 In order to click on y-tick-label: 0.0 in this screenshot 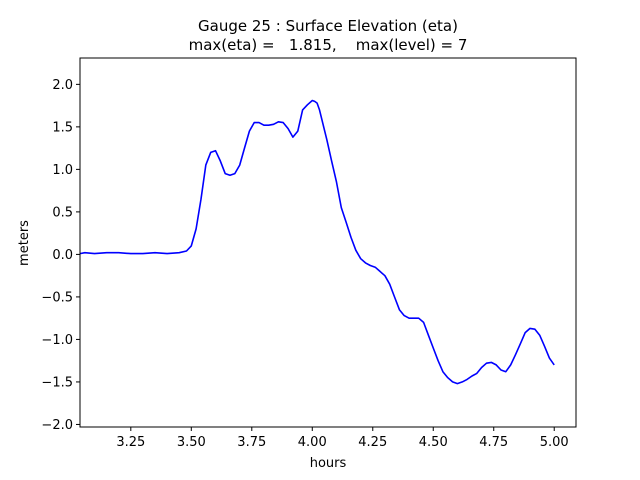, I will do `click(62, 255)`.